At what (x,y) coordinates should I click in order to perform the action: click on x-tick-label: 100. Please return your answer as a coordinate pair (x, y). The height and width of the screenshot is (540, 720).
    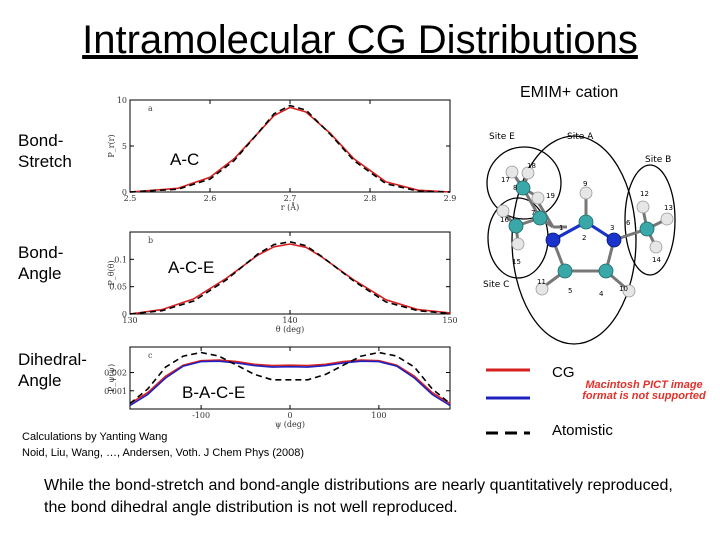
    Looking at the image, I should click on (378, 415).